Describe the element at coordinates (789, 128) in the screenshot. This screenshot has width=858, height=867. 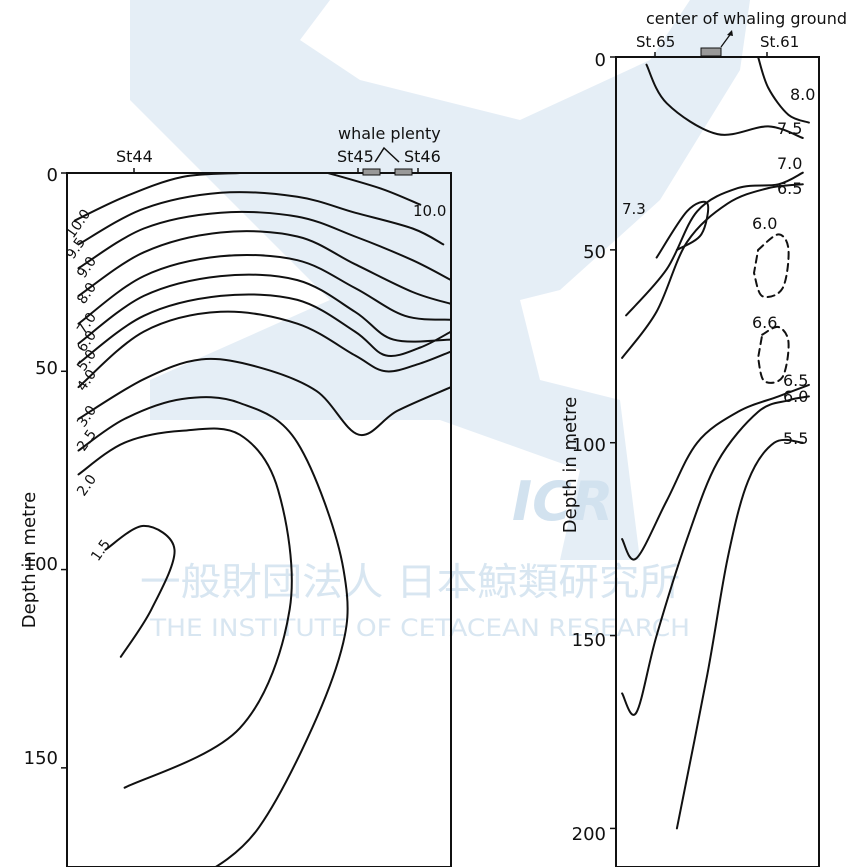
I see `contour-label-7-5: 7.5` at that location.